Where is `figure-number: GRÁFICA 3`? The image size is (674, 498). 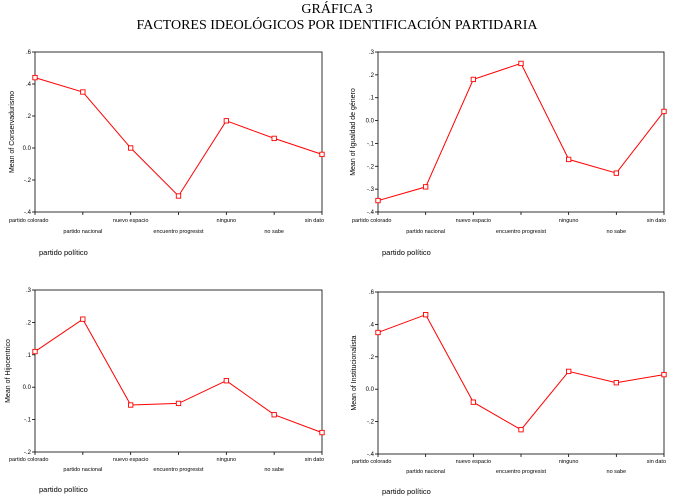
figure-number: GRÁFICA 3 is located at coordinates (337, 9).